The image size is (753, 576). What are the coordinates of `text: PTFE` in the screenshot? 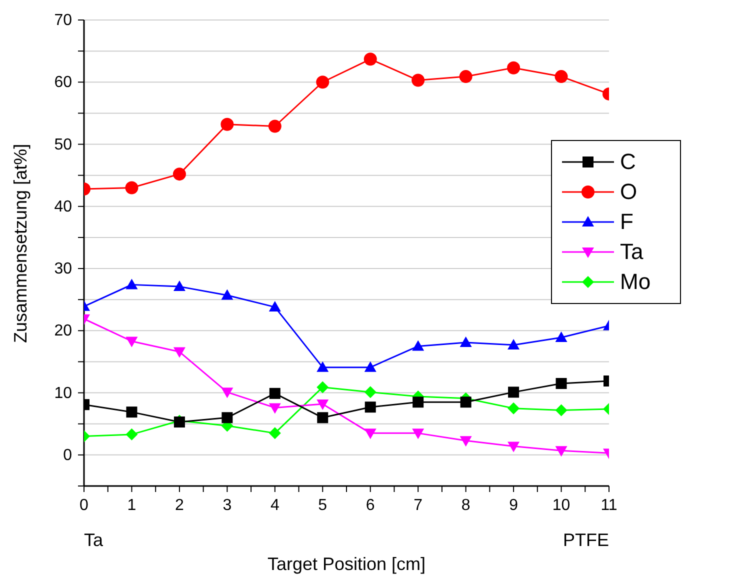 It's located at (585, 540).